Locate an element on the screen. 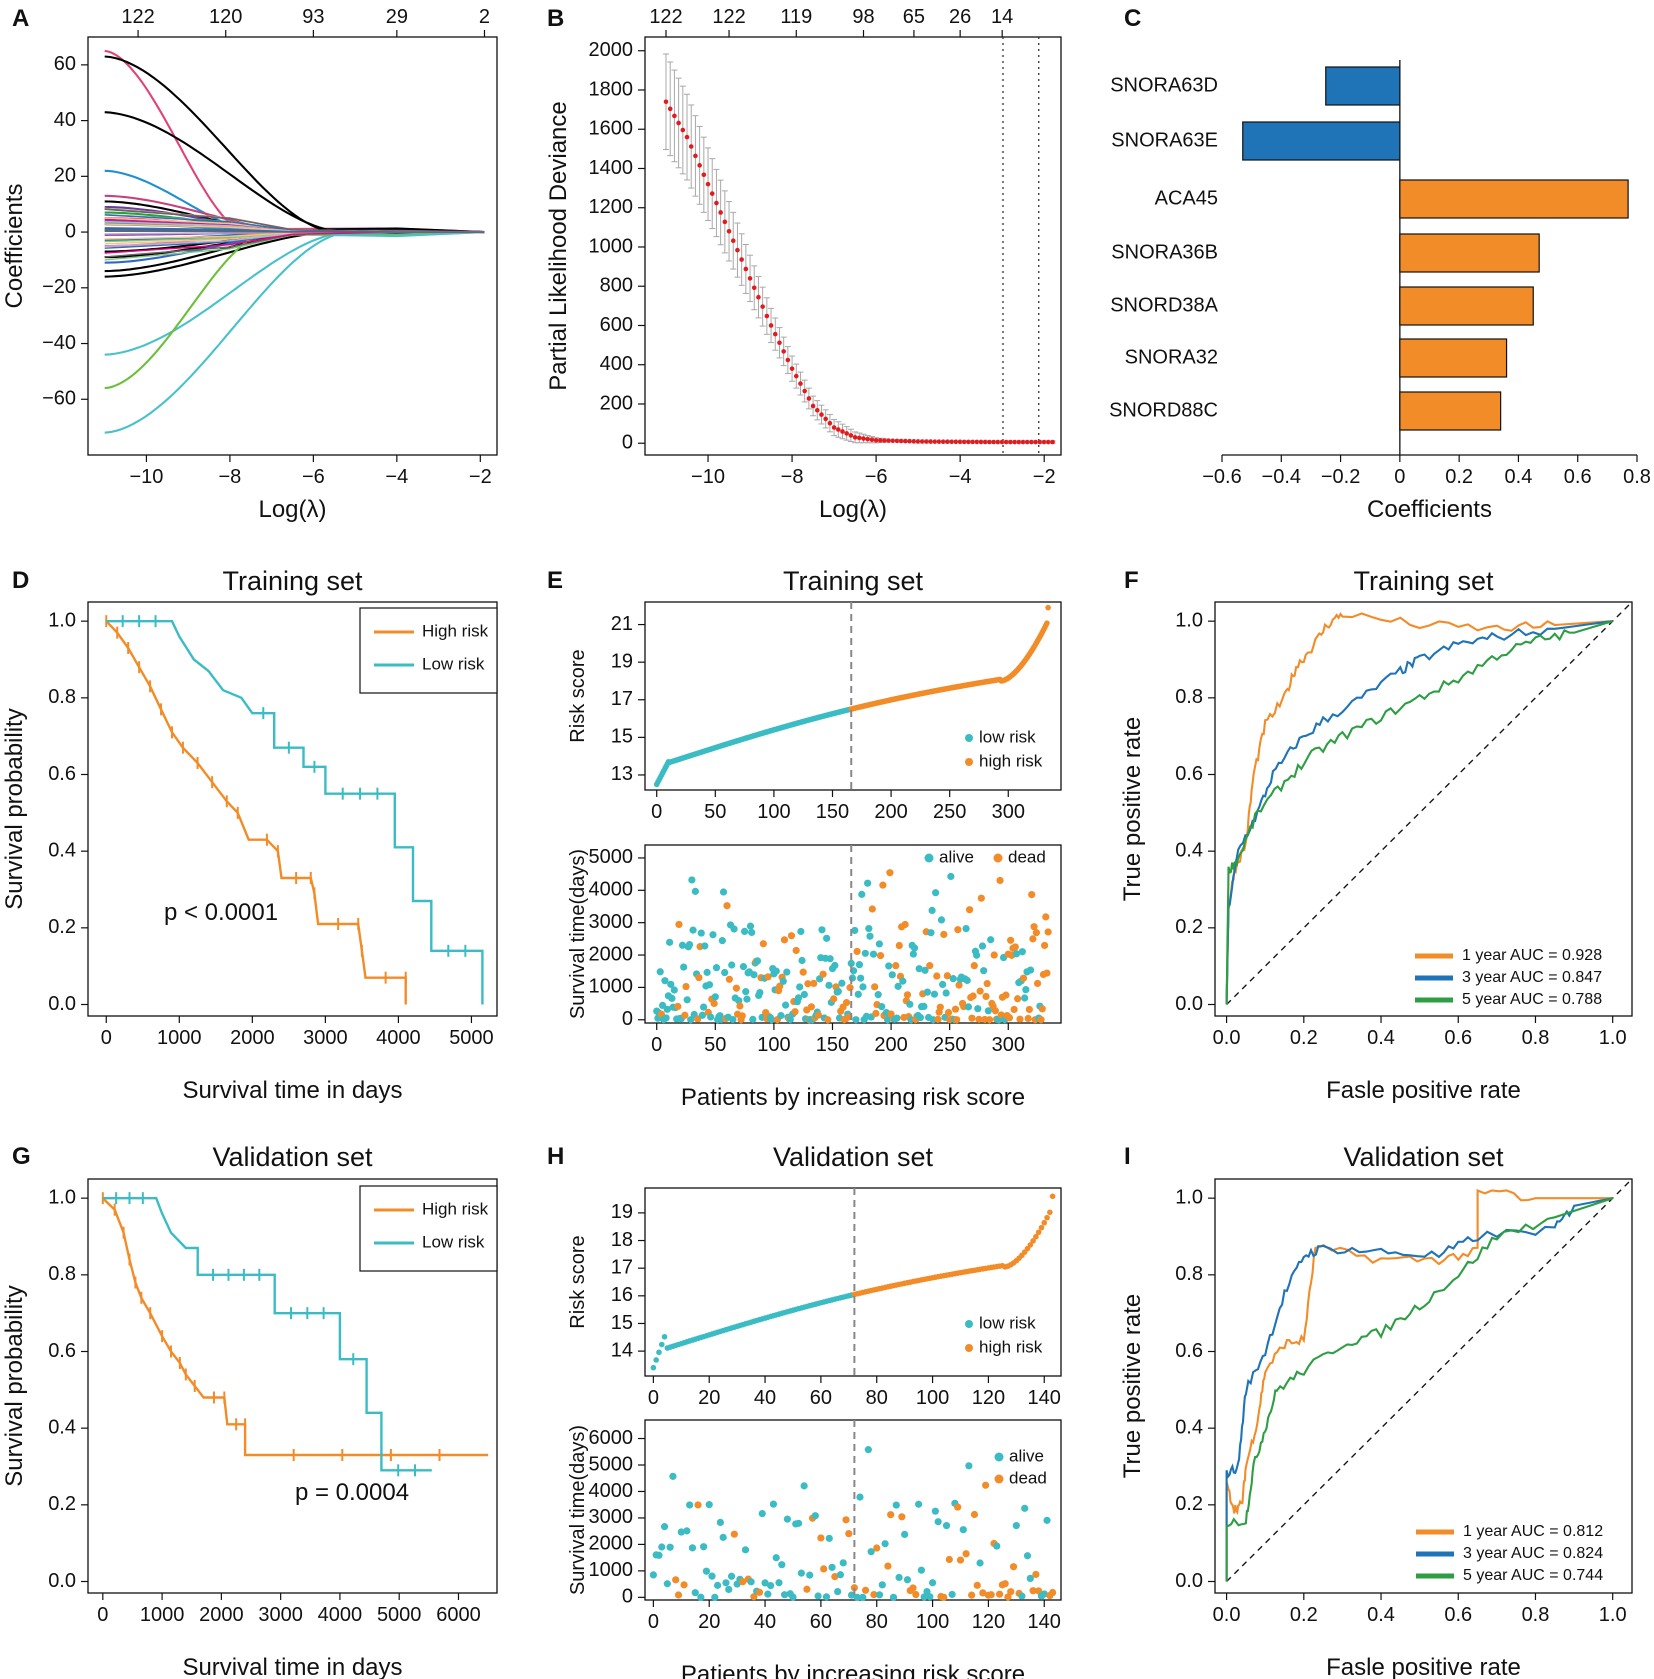  x-tick-label: 0.2 is located at coordinates (1459, 477).